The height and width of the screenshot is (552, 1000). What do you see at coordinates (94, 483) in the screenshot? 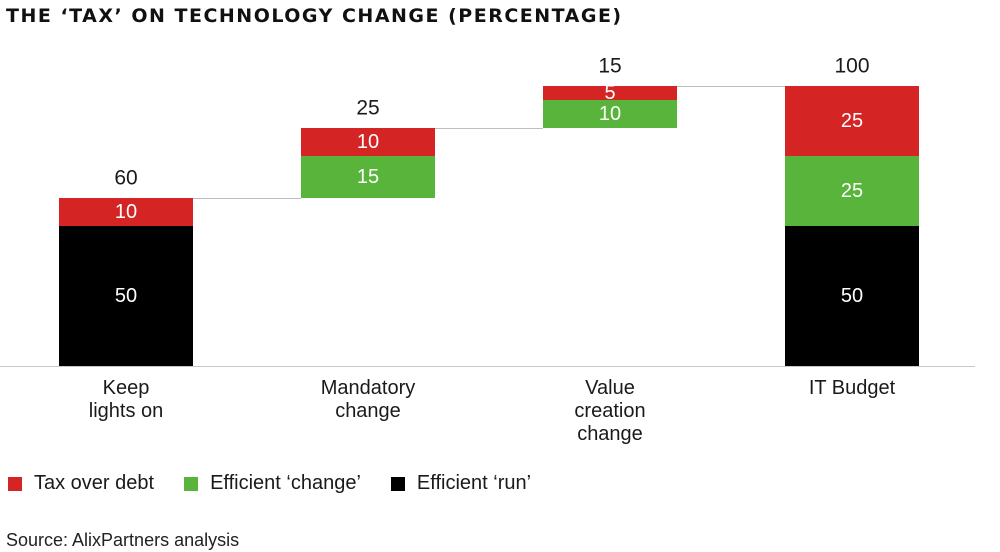
I see `legend-label-tax: Tax over debt` at bounding box center [94, 483].